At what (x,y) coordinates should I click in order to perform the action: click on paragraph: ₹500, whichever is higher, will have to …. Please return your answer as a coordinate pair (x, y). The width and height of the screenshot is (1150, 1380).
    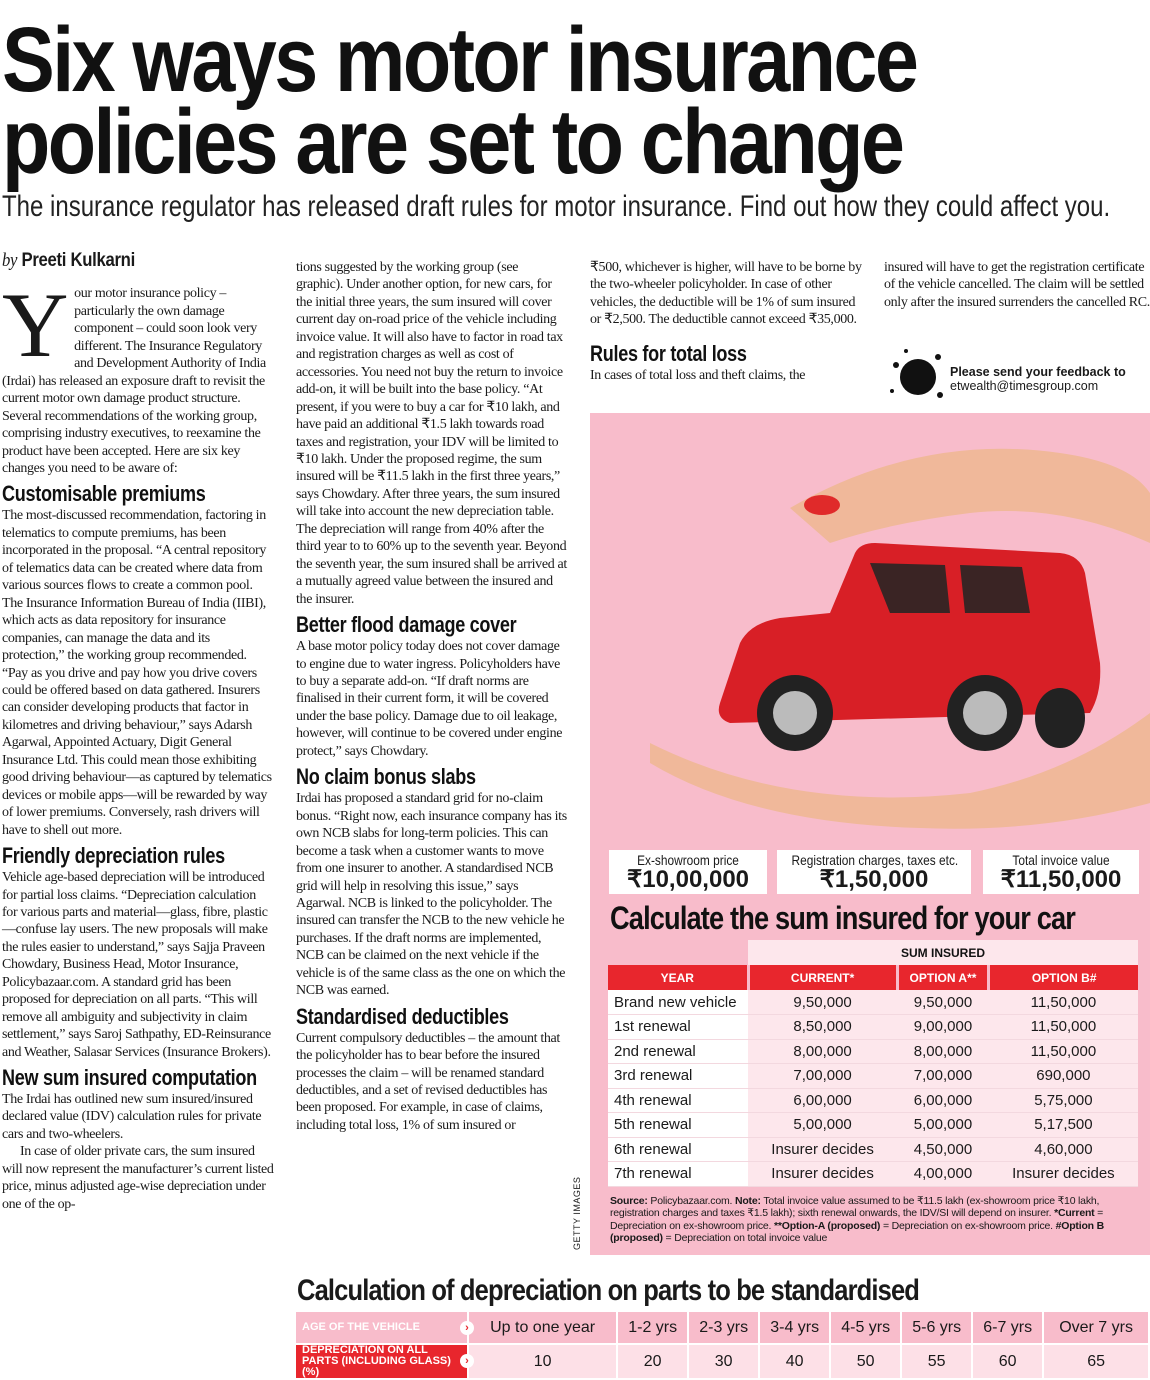
    Looking at the image, I should click on (726, 294).